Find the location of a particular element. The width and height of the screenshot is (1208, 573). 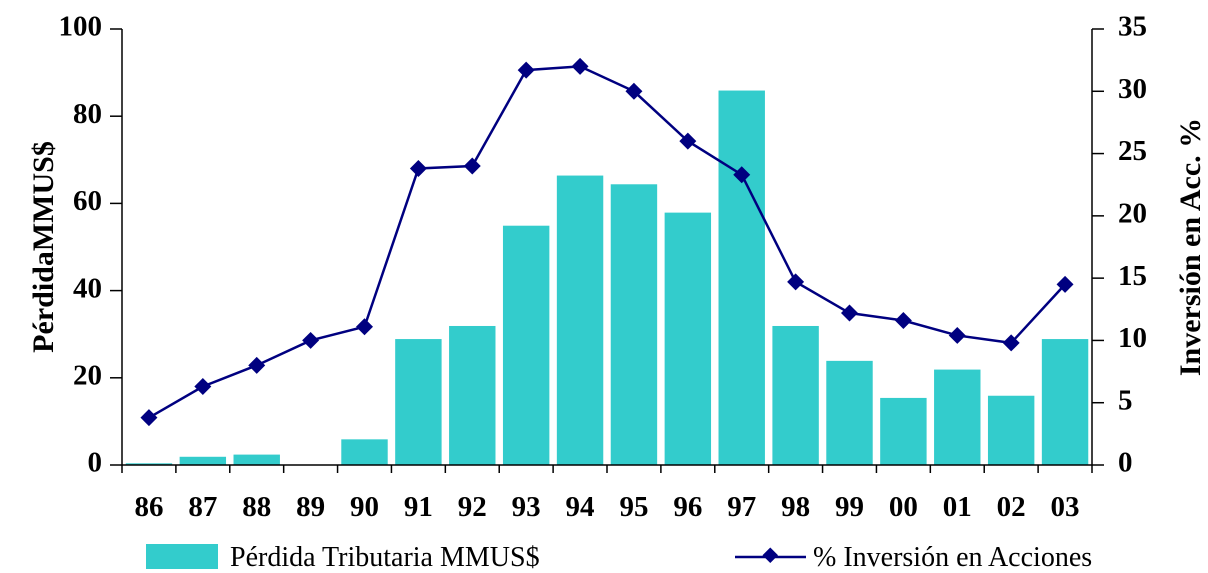

right-tick-label: 10 is located at coordinates (1132, 338).